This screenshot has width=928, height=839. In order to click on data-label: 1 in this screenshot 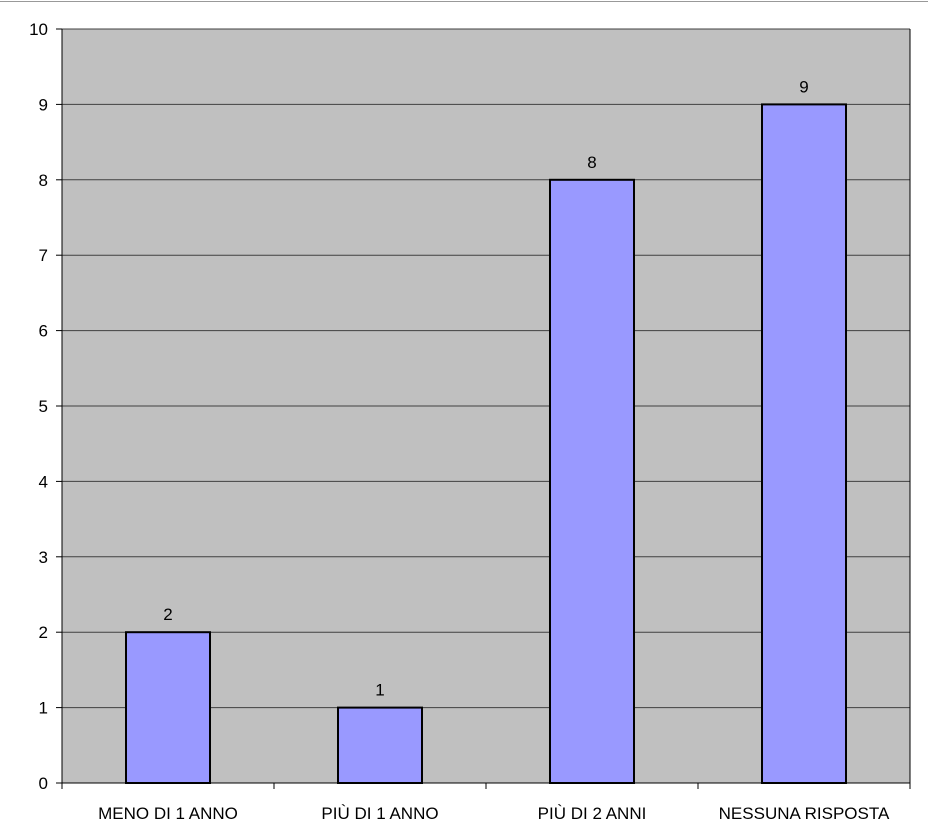, I will do `click(379, 690)`.